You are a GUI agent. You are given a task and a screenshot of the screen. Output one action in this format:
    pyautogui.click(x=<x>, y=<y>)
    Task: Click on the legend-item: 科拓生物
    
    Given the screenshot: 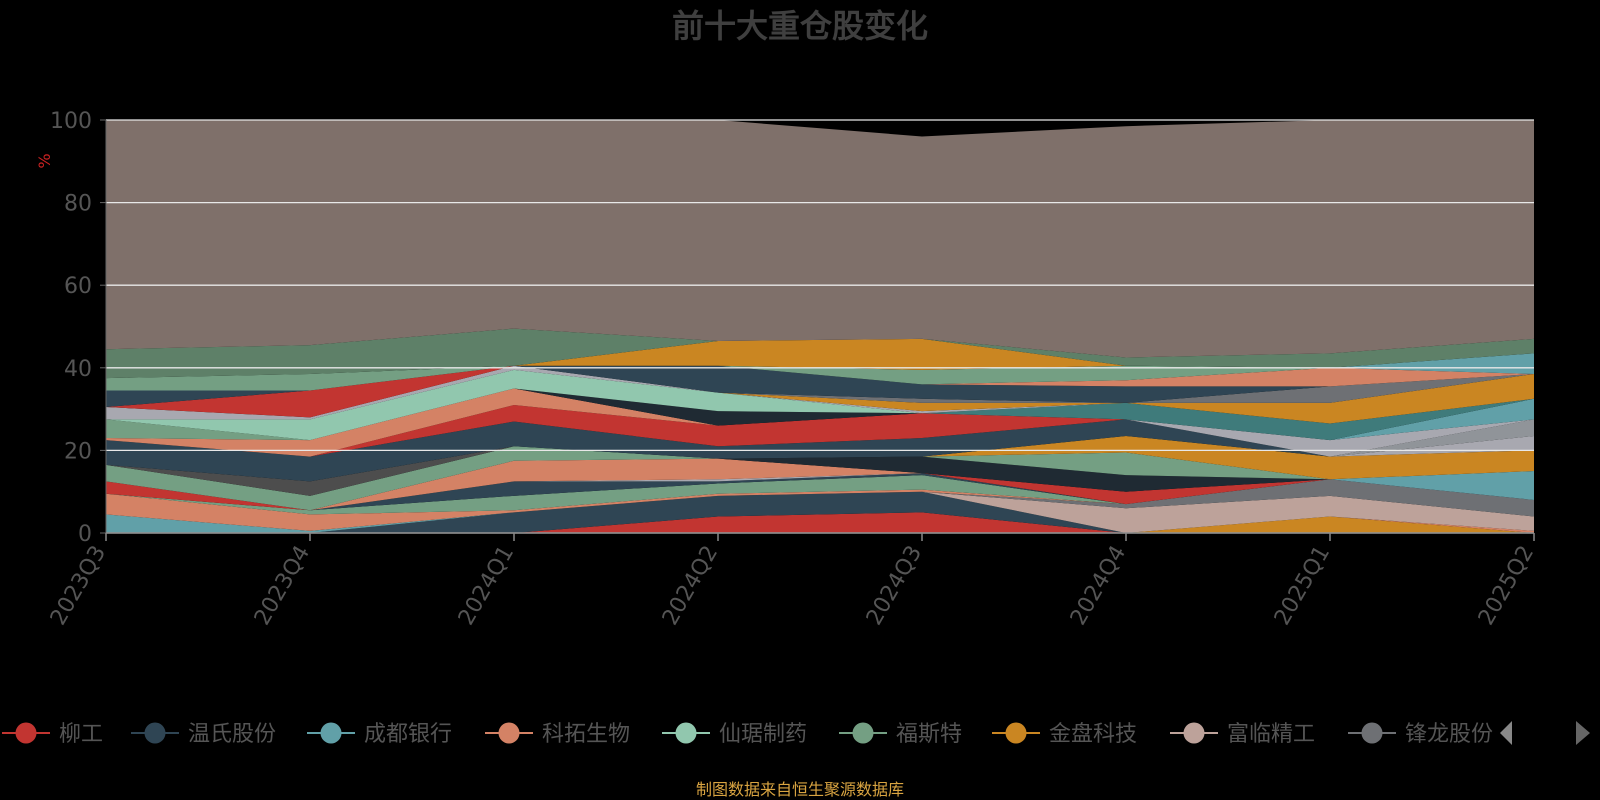 What is the action you would take?
    pyautogui.click(x=557, y=734)
    